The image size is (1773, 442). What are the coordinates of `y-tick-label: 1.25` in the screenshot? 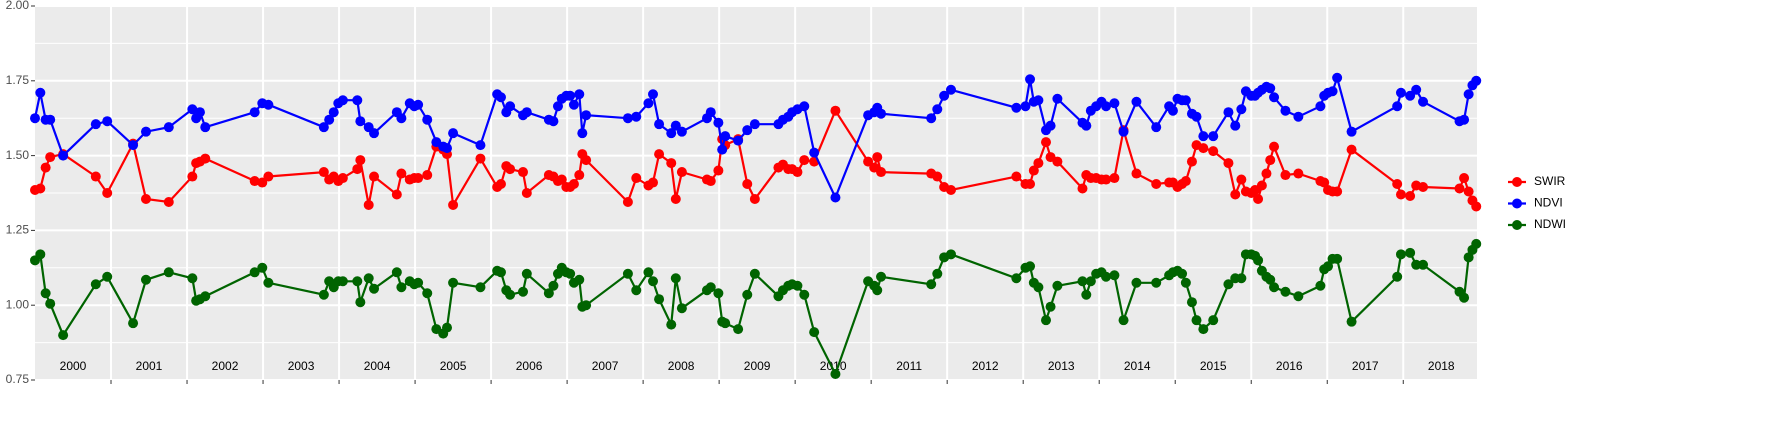 It's located at (18, 230).